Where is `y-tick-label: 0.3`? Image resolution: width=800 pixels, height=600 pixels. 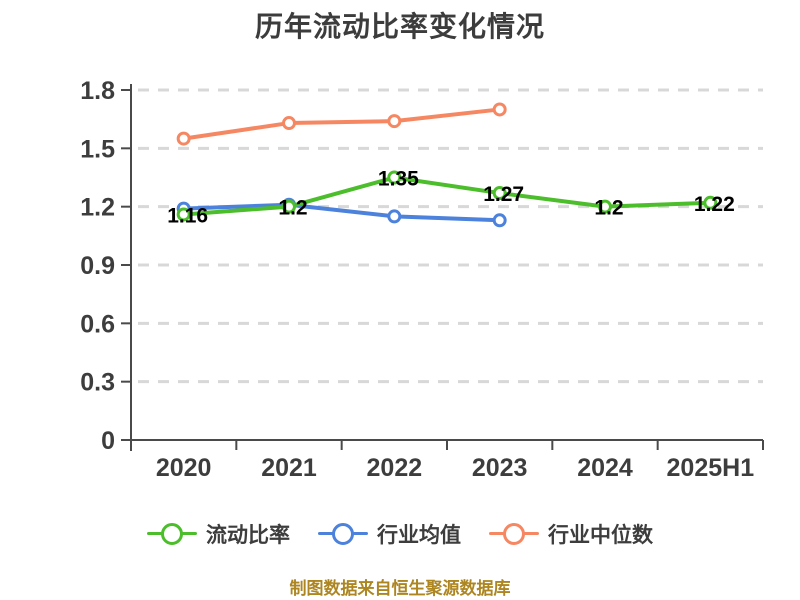 y-tick-label: 0.3 is located at coordinates (97, 383).